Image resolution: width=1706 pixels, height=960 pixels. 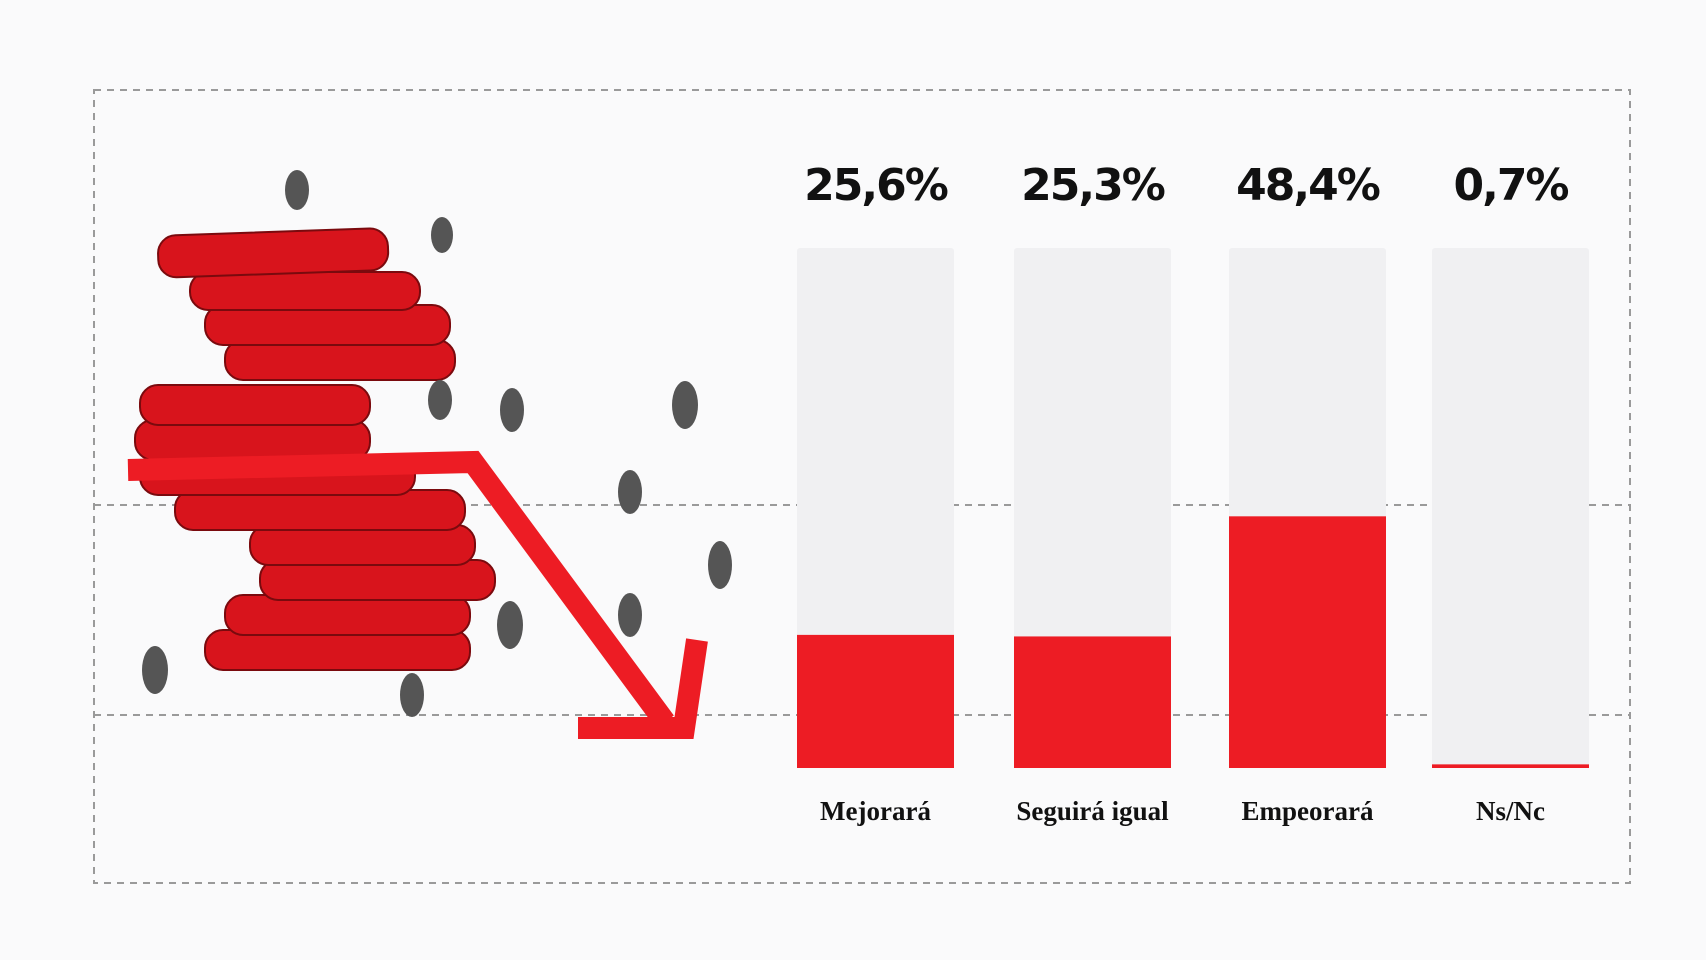 I want to click on value-label: 25,6%, so click(x=876, y=185).